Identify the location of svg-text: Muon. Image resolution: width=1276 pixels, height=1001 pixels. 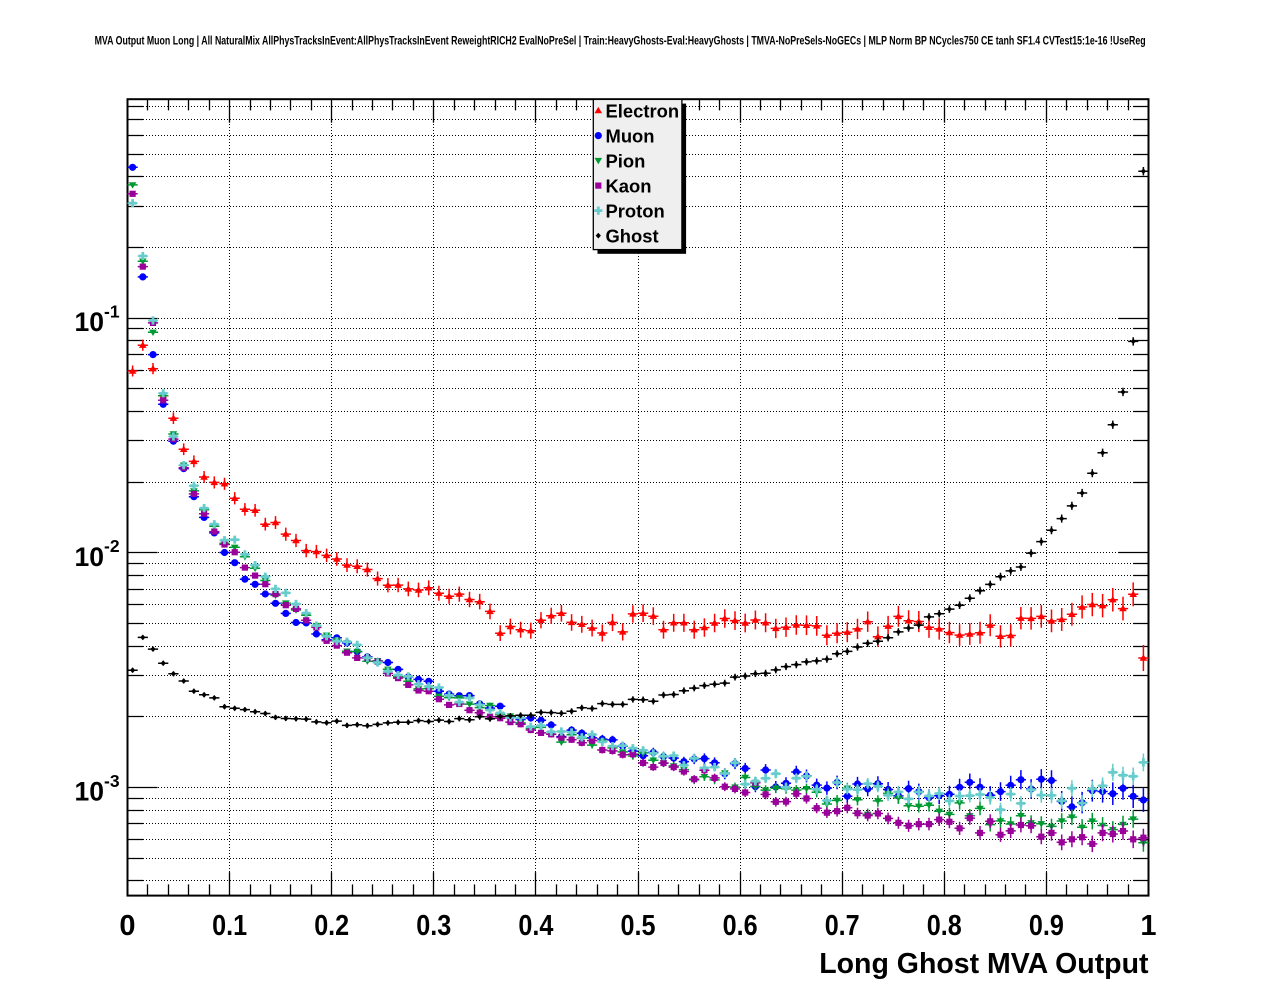
(630, 135).